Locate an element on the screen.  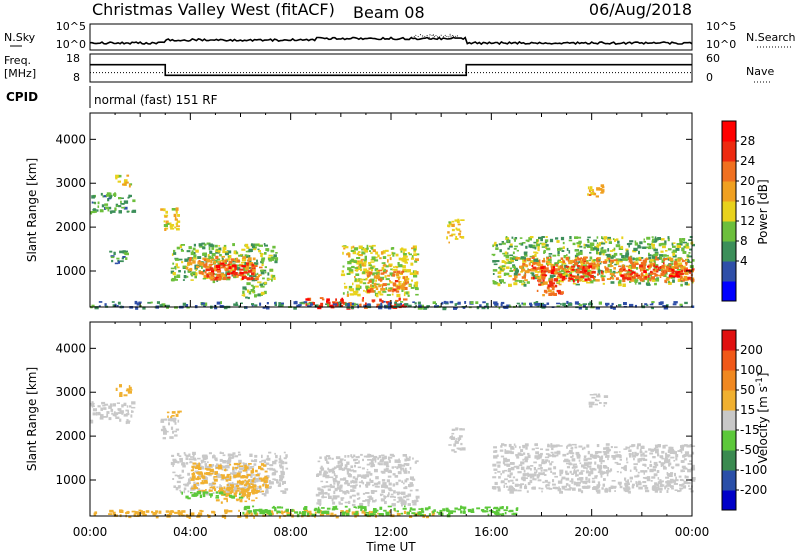
colorbar-tick-label: 8 is located at coordinates (744, 241).